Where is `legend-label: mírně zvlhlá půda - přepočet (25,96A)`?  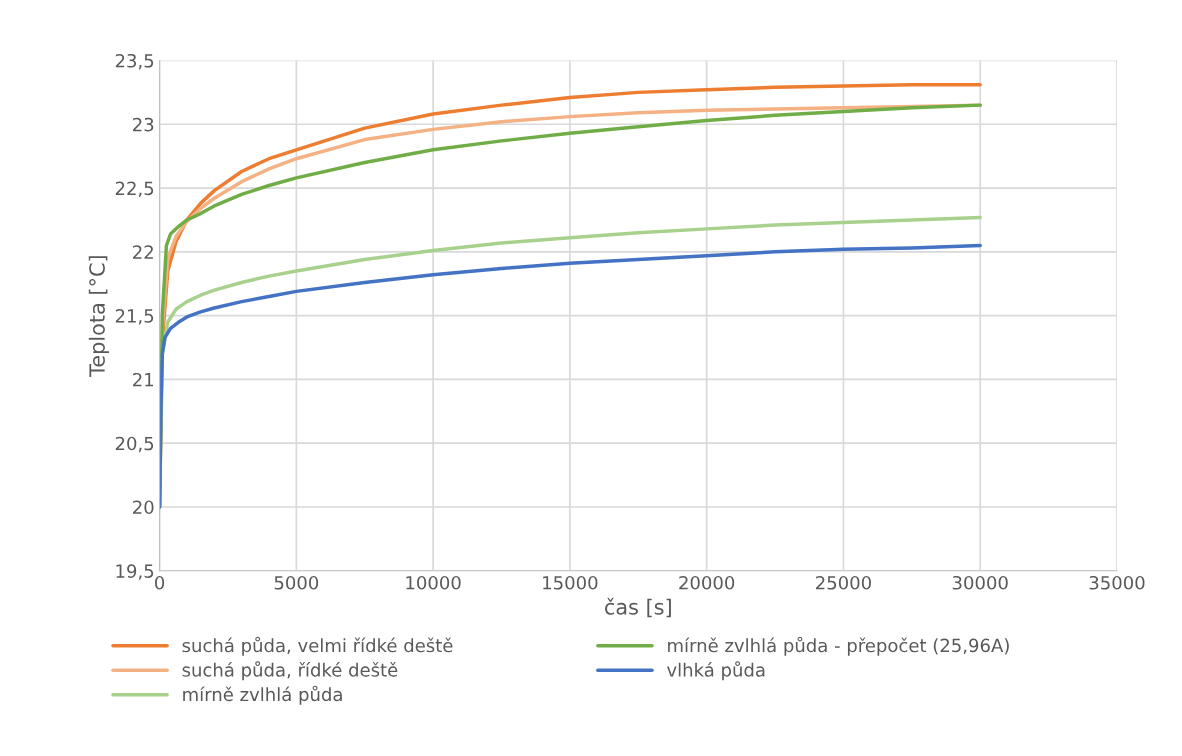 legend-label: mírně zvlhlá půda - přepočet (25,96A) is located at coordinates (838, 646).